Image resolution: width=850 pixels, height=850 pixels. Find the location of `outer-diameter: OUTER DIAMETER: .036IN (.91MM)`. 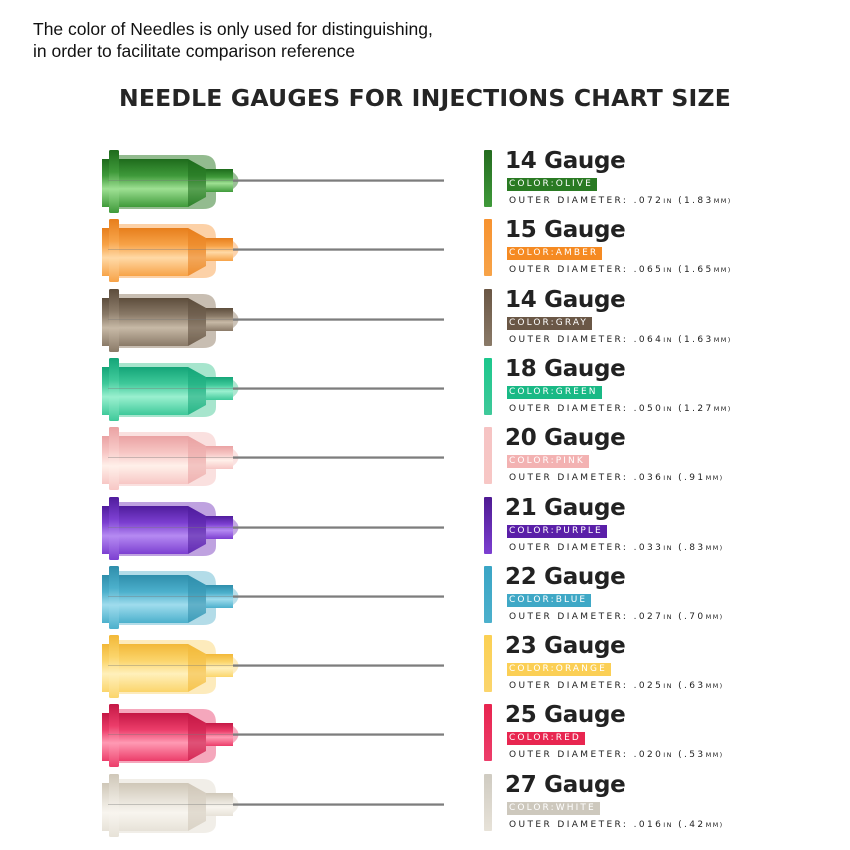

outer-diameter: OUTER DIAMETER: .036IN (.91MM) is located at coordinates (616, 478).